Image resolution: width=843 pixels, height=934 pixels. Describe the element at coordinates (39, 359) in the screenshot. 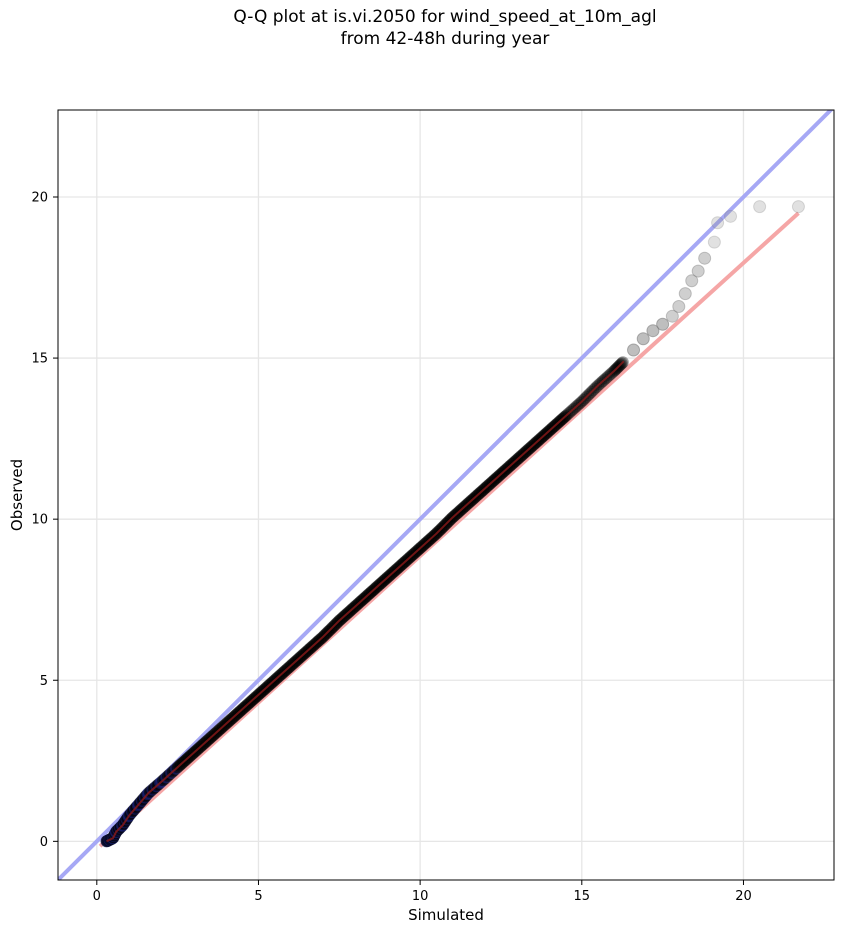

I see `y-tick-label: 15` at that location.